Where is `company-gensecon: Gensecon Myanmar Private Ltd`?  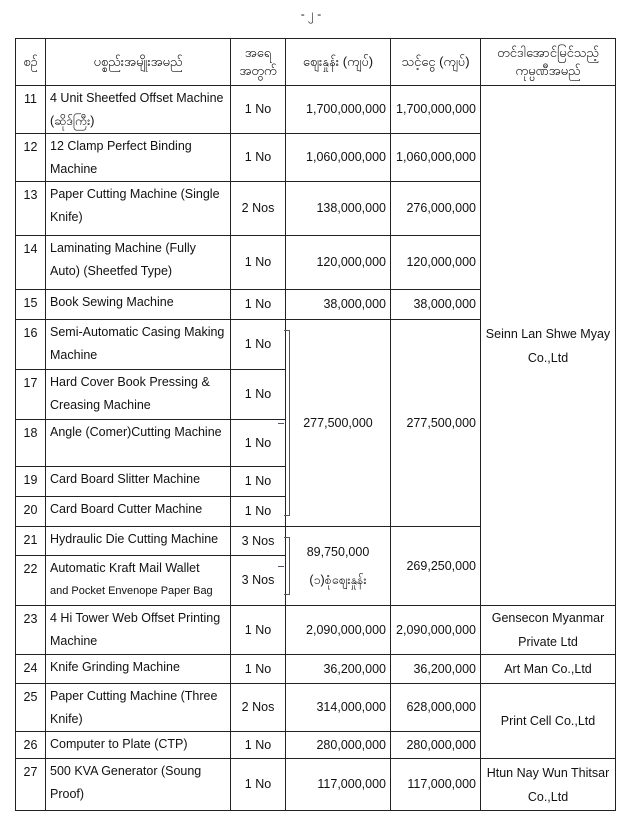
company-gensecon: Gensecon Myanmar Private Ltd is located at coordinates (548, 630).